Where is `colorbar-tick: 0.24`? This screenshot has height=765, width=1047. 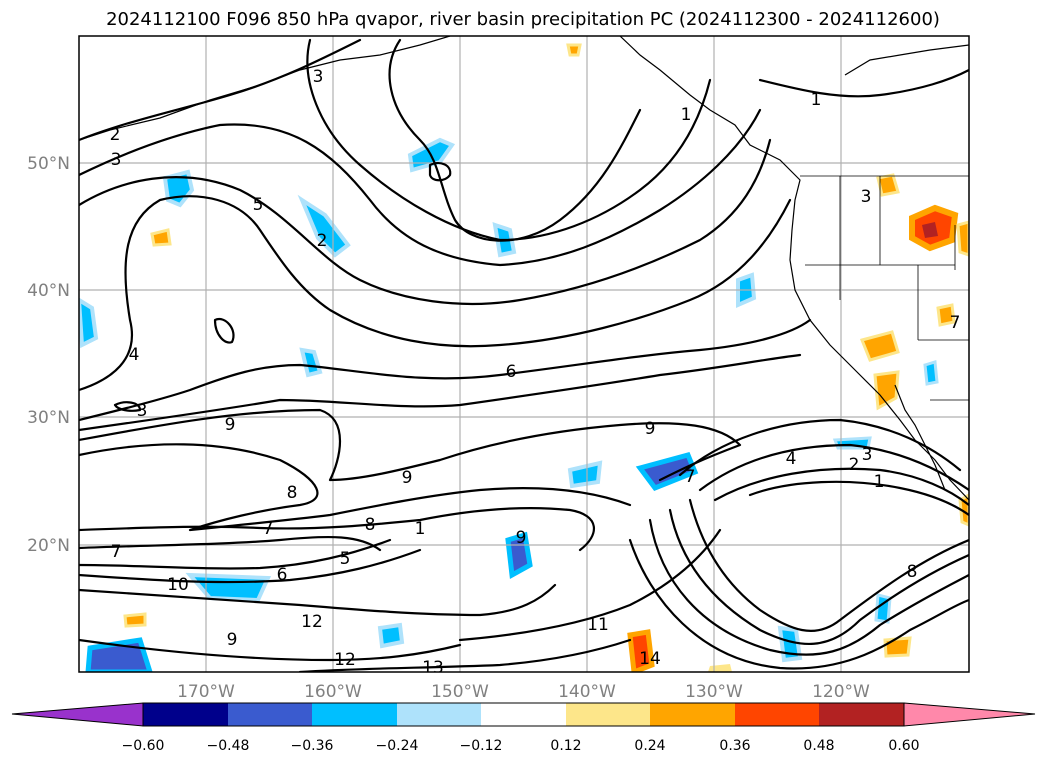
colorbar-tick: 0.24 is located at coordinates (649, 746).